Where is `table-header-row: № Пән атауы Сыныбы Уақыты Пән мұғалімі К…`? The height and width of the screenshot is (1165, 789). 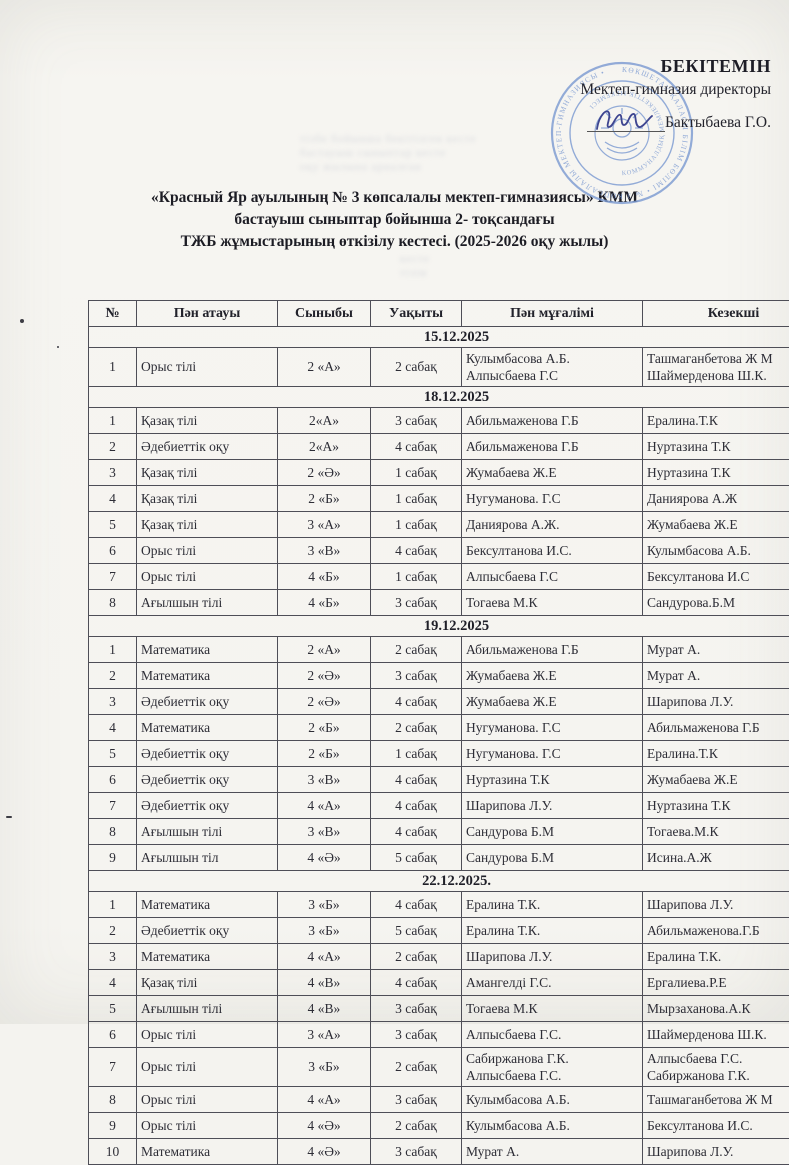
table-header-row: № Пән атауы Сыныбы Уақыты Пән мұғалімі К… is located at coordinates (439, 314).